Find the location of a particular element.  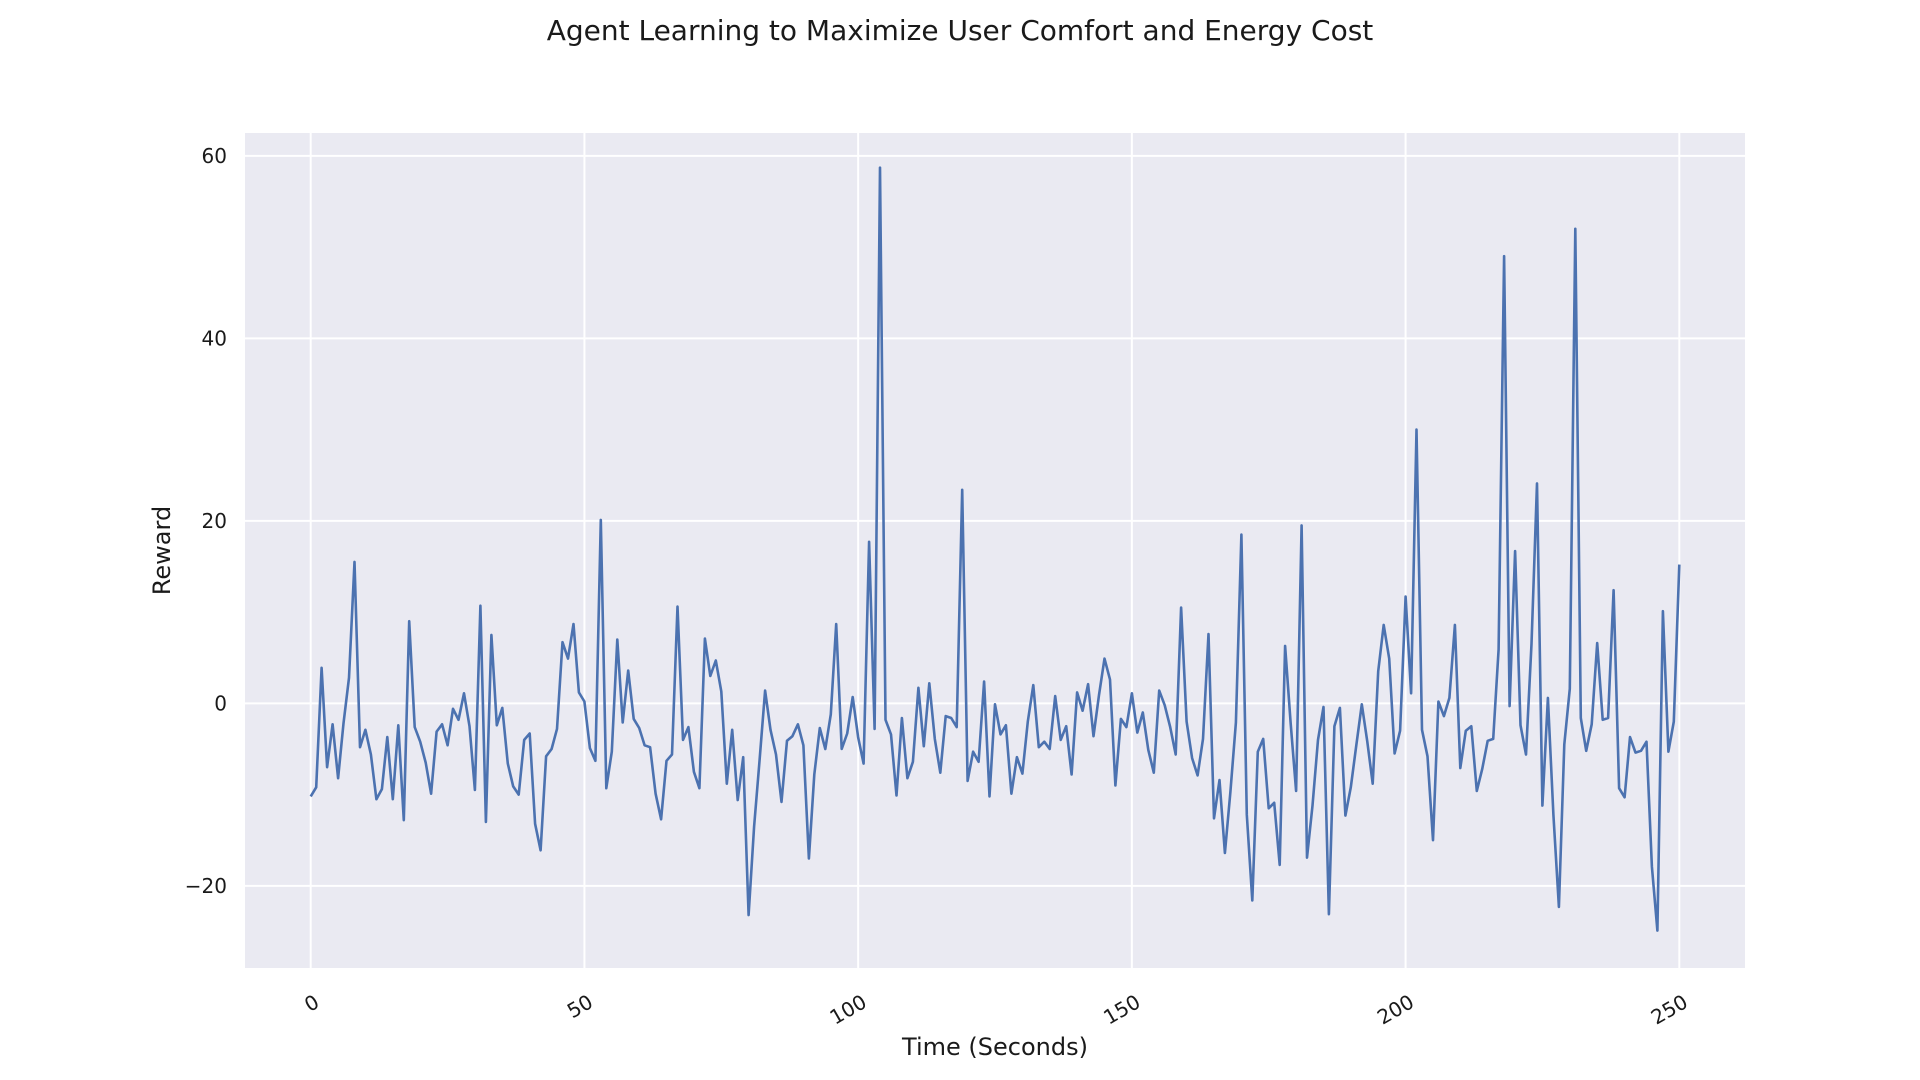

x-tick-label: 150 is located at coordinates (1121, 1010).